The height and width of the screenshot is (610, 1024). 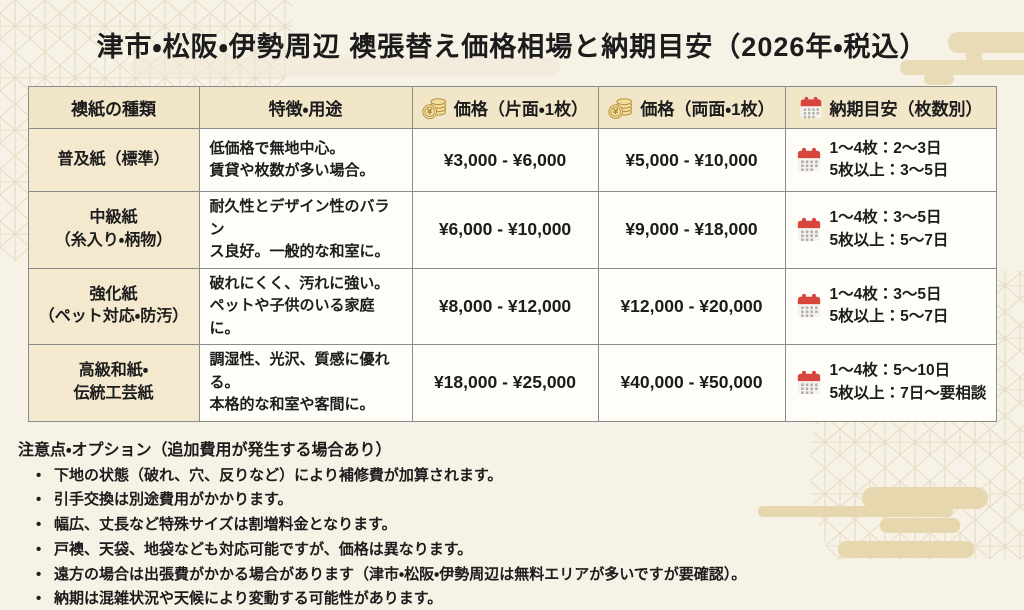 I want to click on paper-type-text: 強化紙, so click(x=114, y=295).